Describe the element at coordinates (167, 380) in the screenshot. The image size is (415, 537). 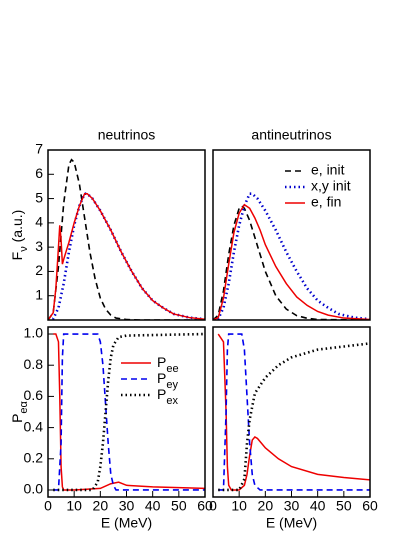
I see `legend-label: Pey` at that location.